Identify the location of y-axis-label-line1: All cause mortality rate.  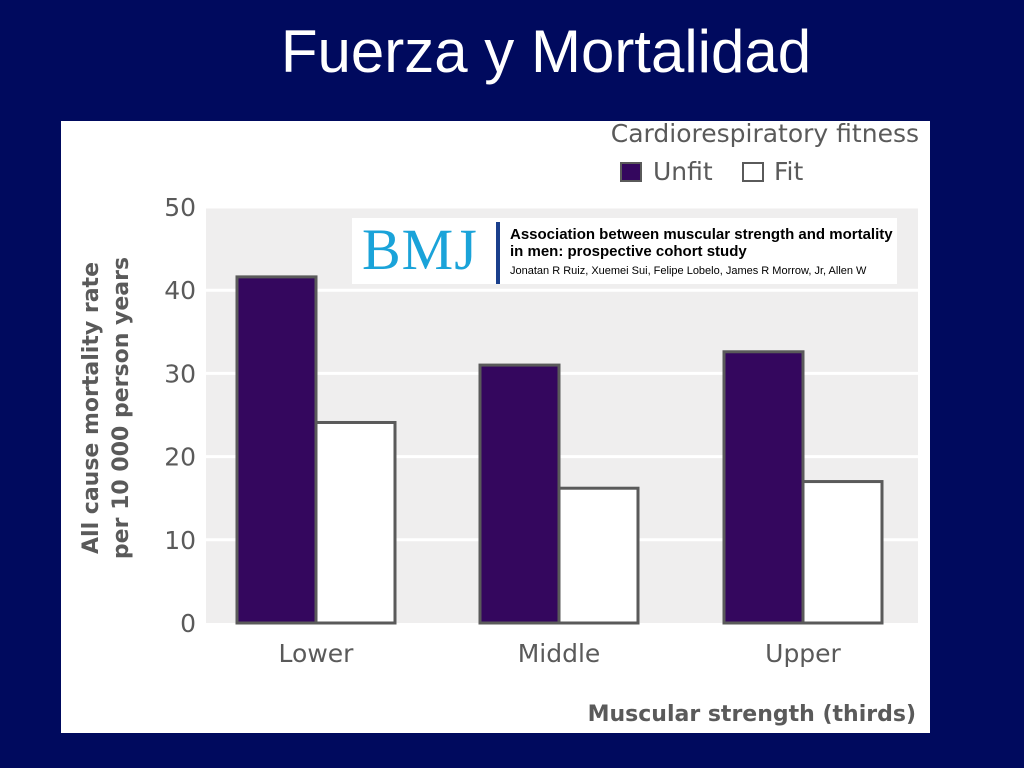
(91, 408).